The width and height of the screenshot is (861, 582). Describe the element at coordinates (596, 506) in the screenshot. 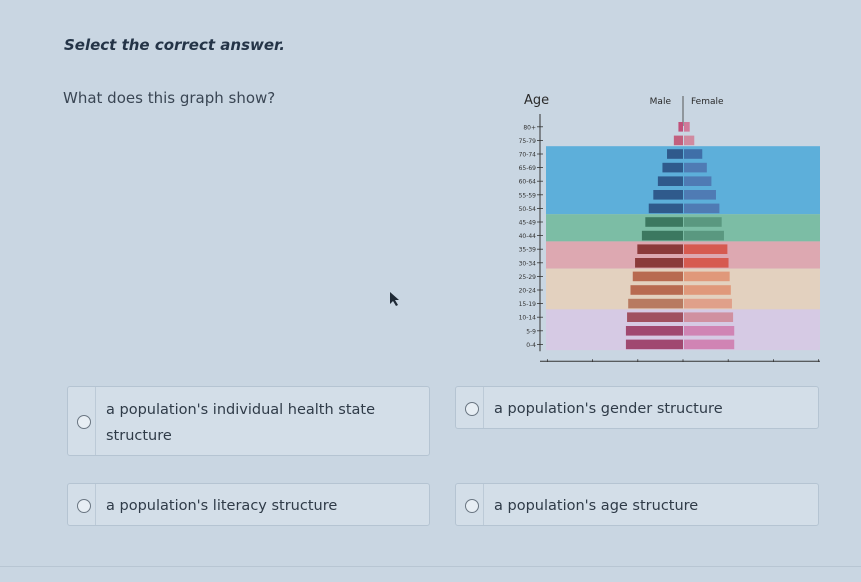

I see `option-label: a population's age structure` at that location.